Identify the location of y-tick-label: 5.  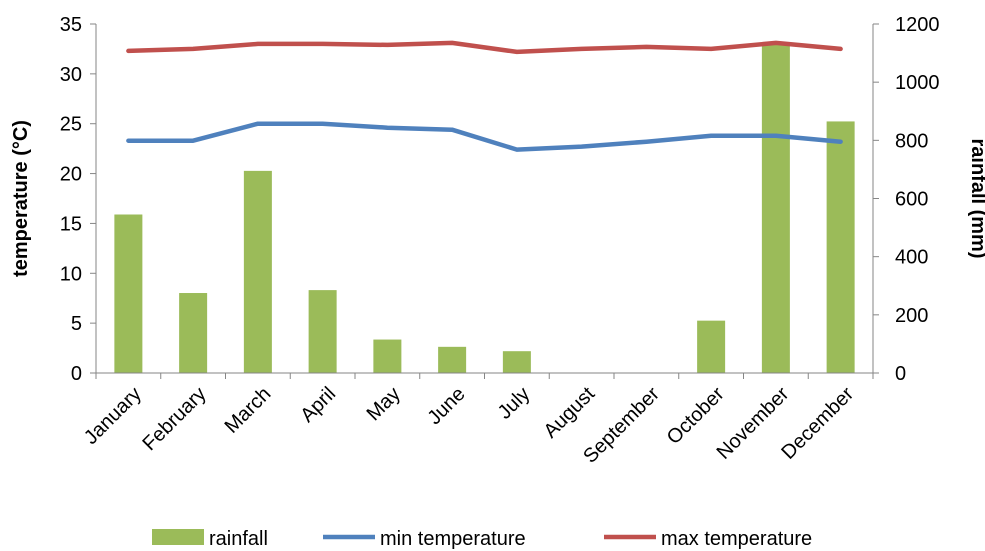
(76, 324).